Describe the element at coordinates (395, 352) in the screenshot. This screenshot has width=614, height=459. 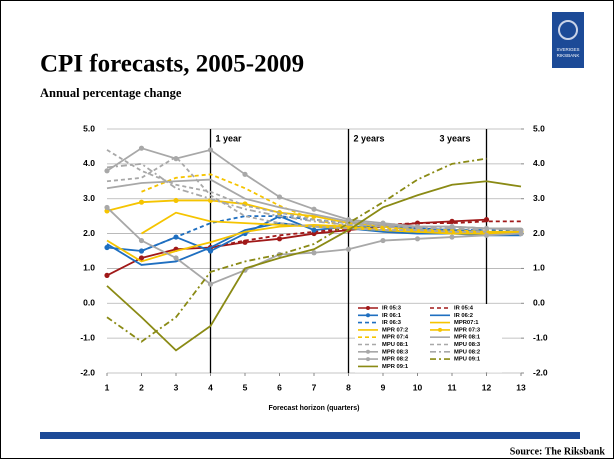
I see `legend-label: MPR 08:3` at that location.